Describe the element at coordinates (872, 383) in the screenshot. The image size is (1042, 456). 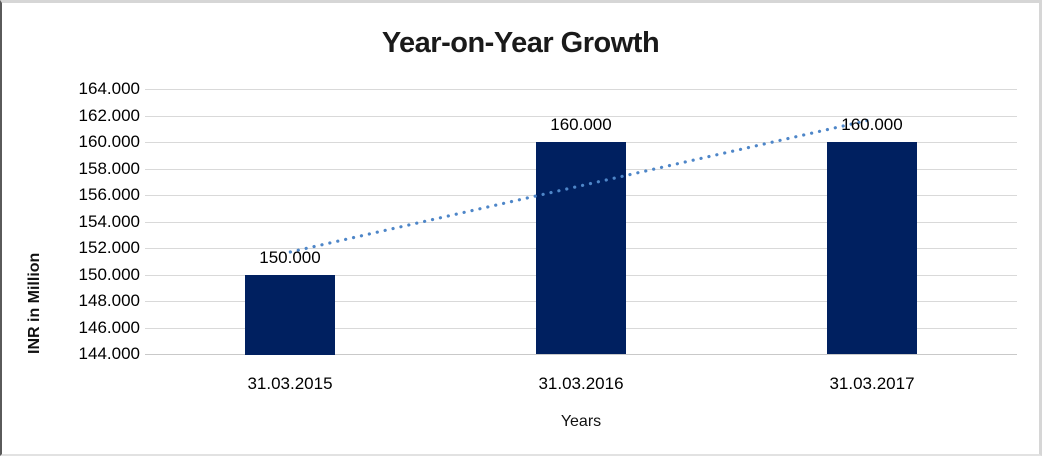
I see `x-tick-label: 31.03.2017` at that location.